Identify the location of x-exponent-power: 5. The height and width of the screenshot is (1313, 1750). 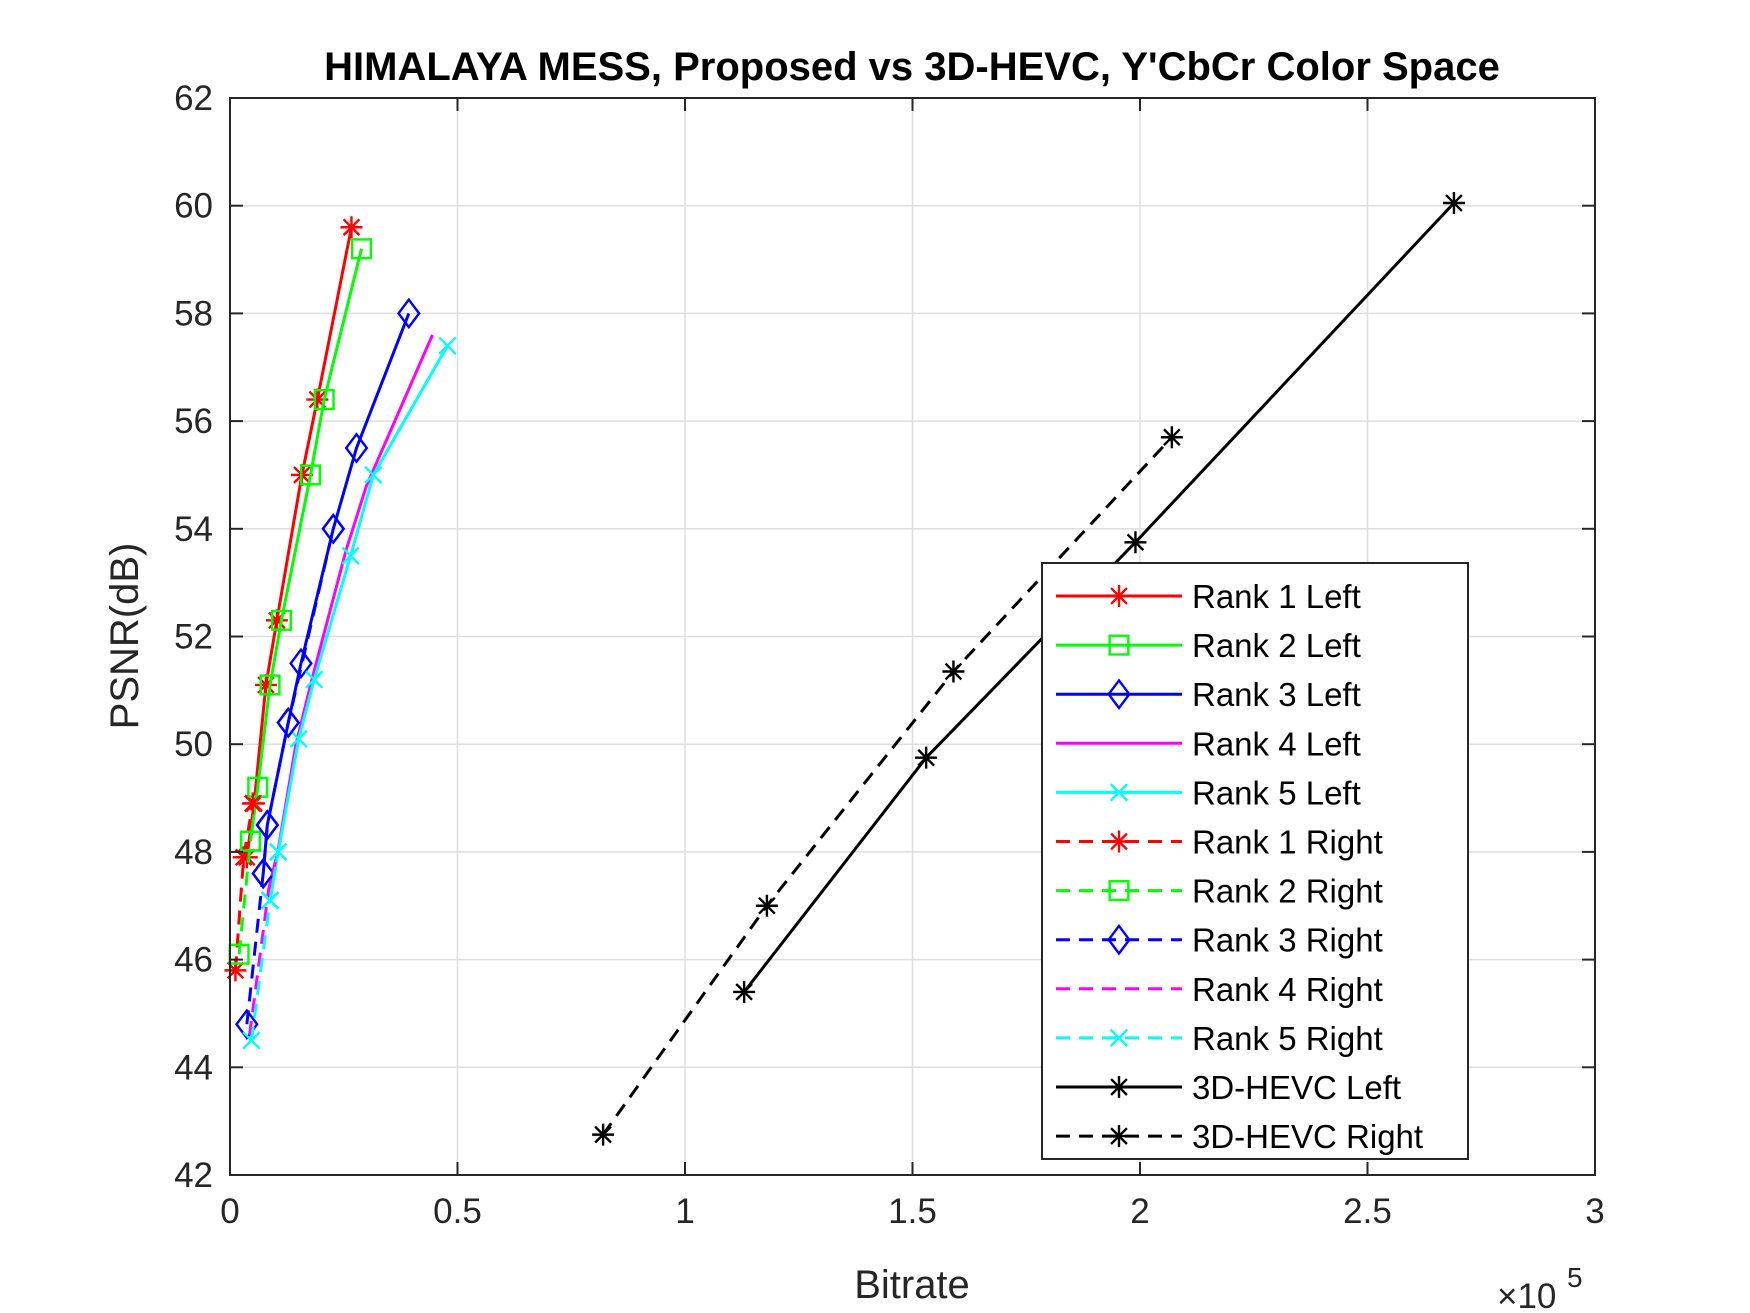
(1575, 1277).